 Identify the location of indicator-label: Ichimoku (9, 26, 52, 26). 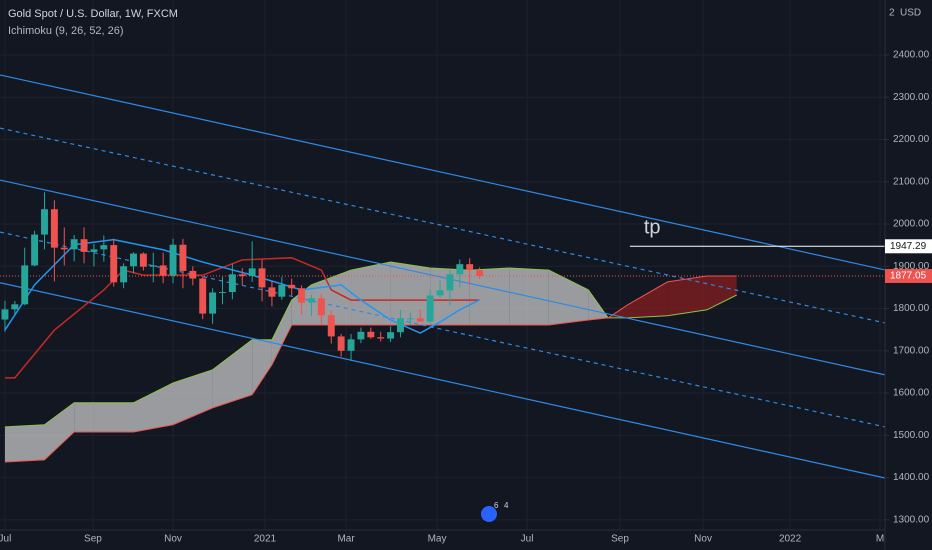
(66, 31).